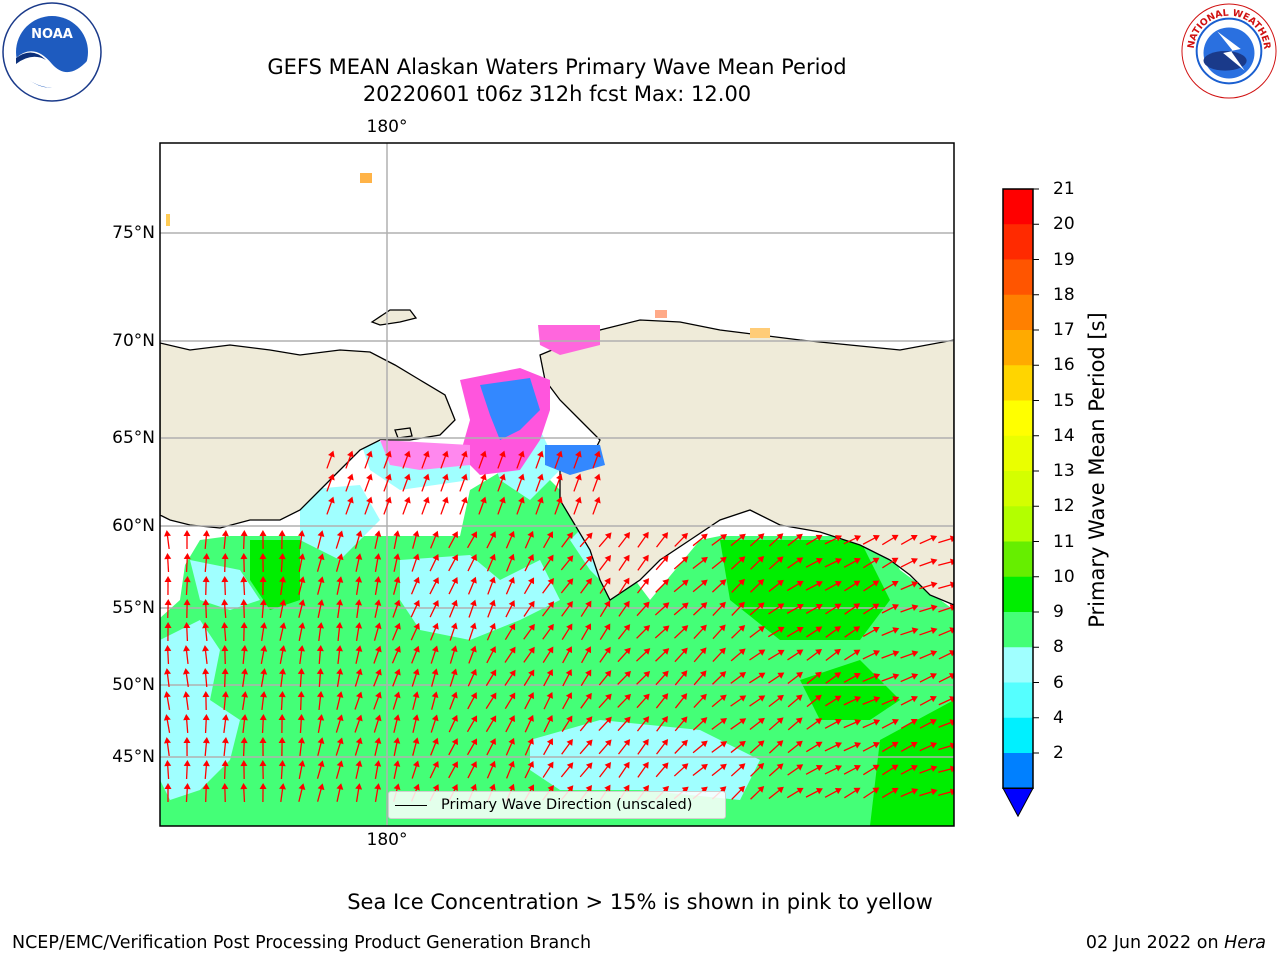 This screenshot has height=960, width=1280. What do you see at coordinates (468, 324) in the screenshot?
I see `sea-ice` at bounding box center [468, 324].